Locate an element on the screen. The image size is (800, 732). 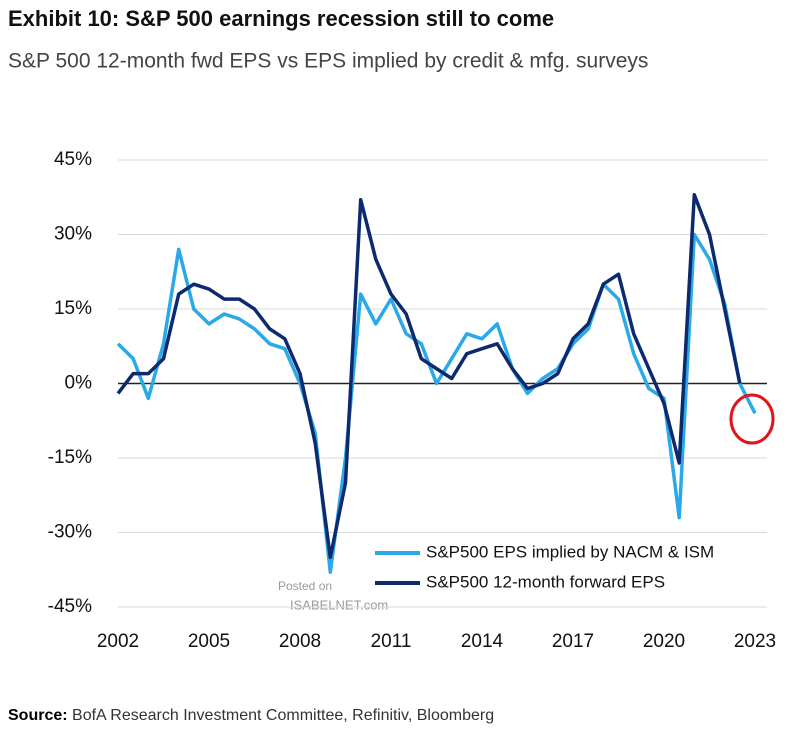
watermark: Posted on is located at coordinates (305, 586).